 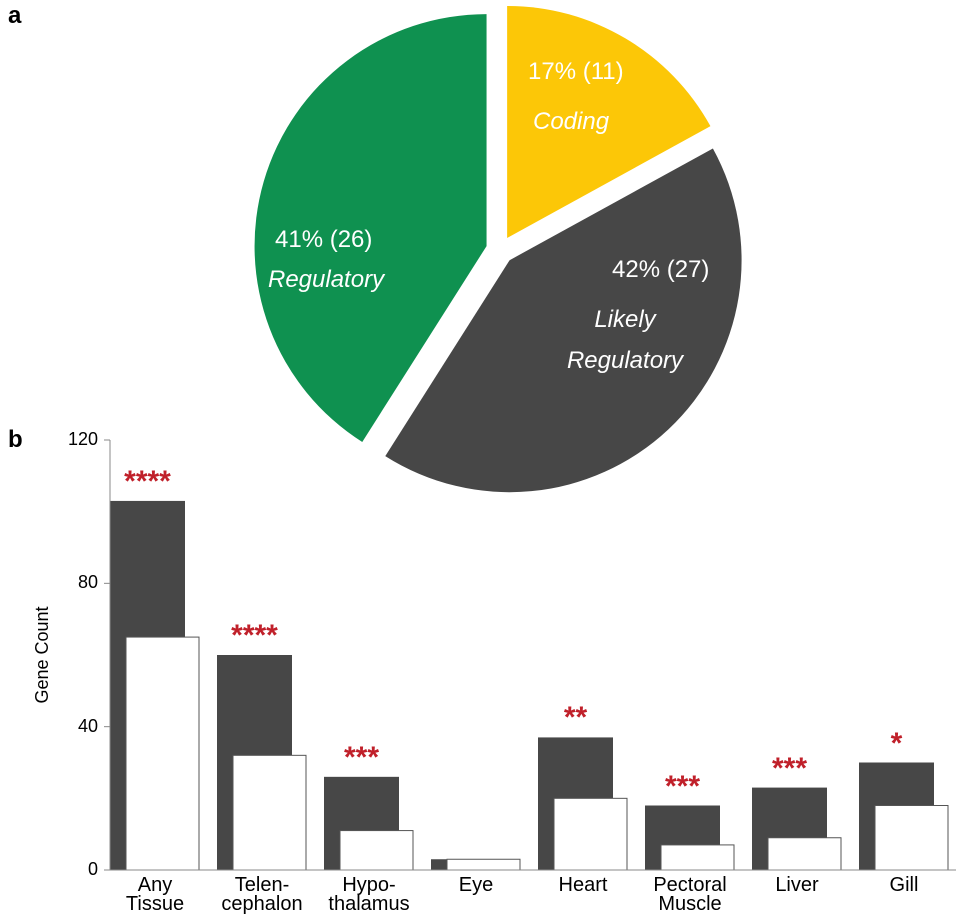 I want to click on y-tick-label: 40, so click(x=87, y=725).